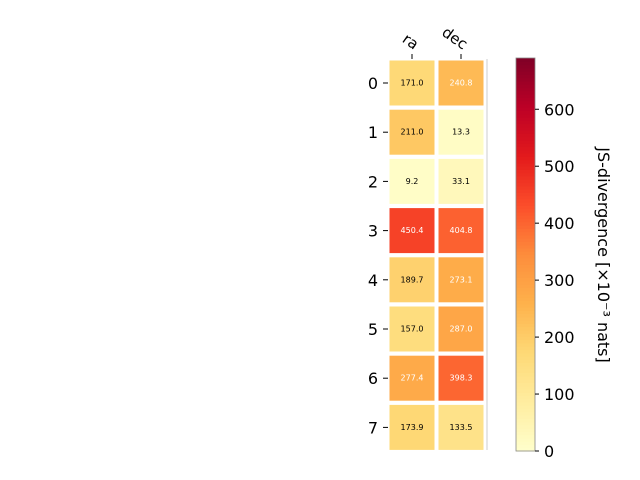 This screenshot has width=640, height=480. What do you see at coordinates (410, 42) in the screenshot?
I see `x-tick-label: ra` at bounding box center [410, 42].